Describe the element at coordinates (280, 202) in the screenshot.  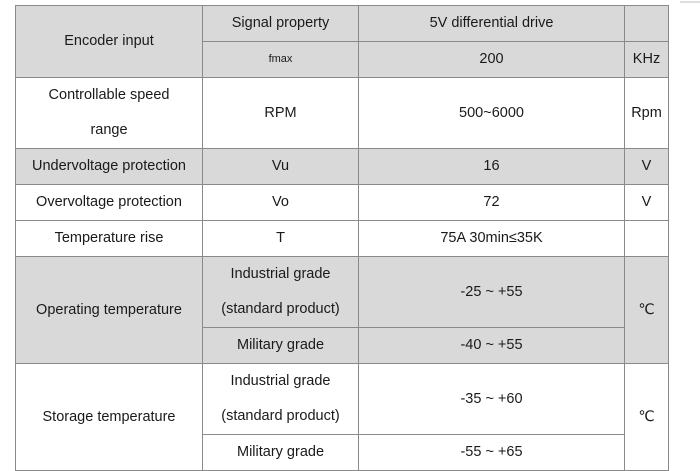
I see `overvoltage-symbol-cell: Vo` at that location.